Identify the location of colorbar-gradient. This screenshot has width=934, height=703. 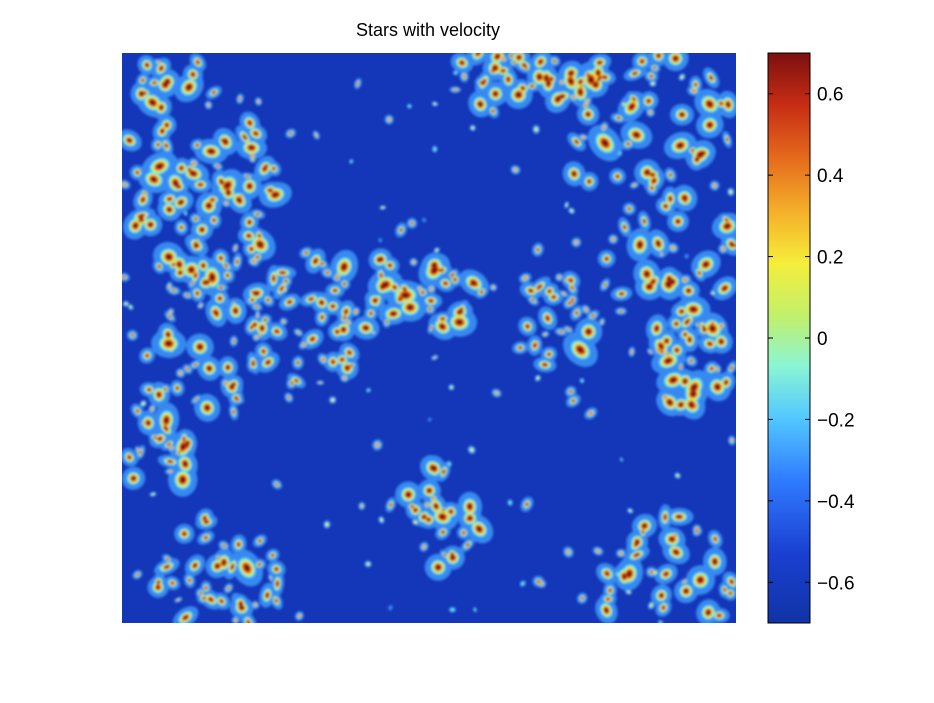
(789, 338).